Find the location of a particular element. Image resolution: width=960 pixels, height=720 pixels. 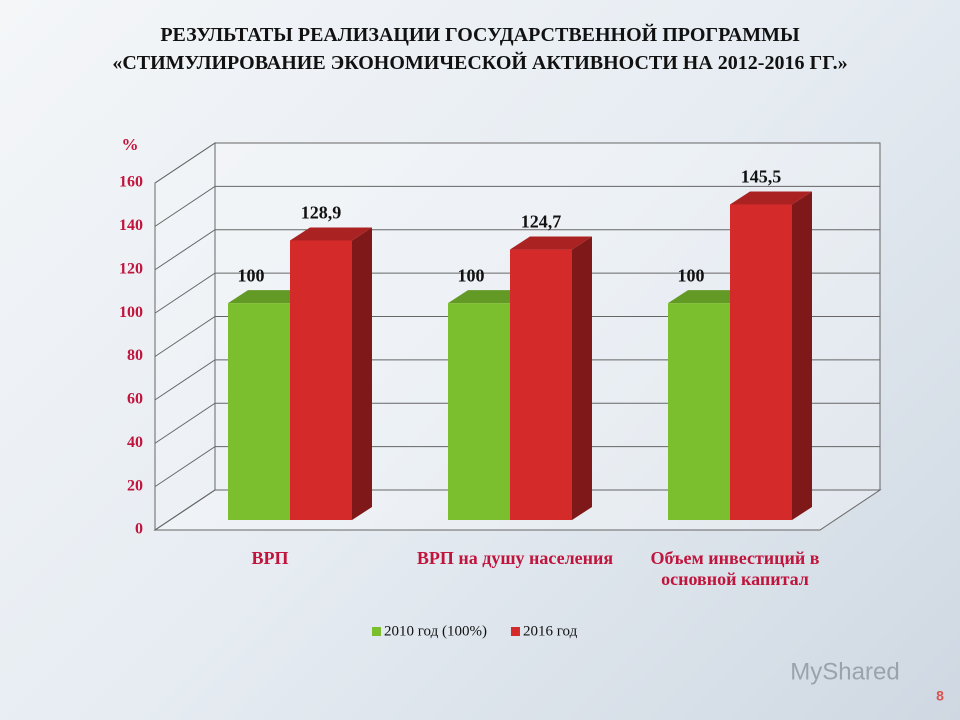

x-tick-label: Объем инвестиций в основной капитал is located at coordinates (735, 568).